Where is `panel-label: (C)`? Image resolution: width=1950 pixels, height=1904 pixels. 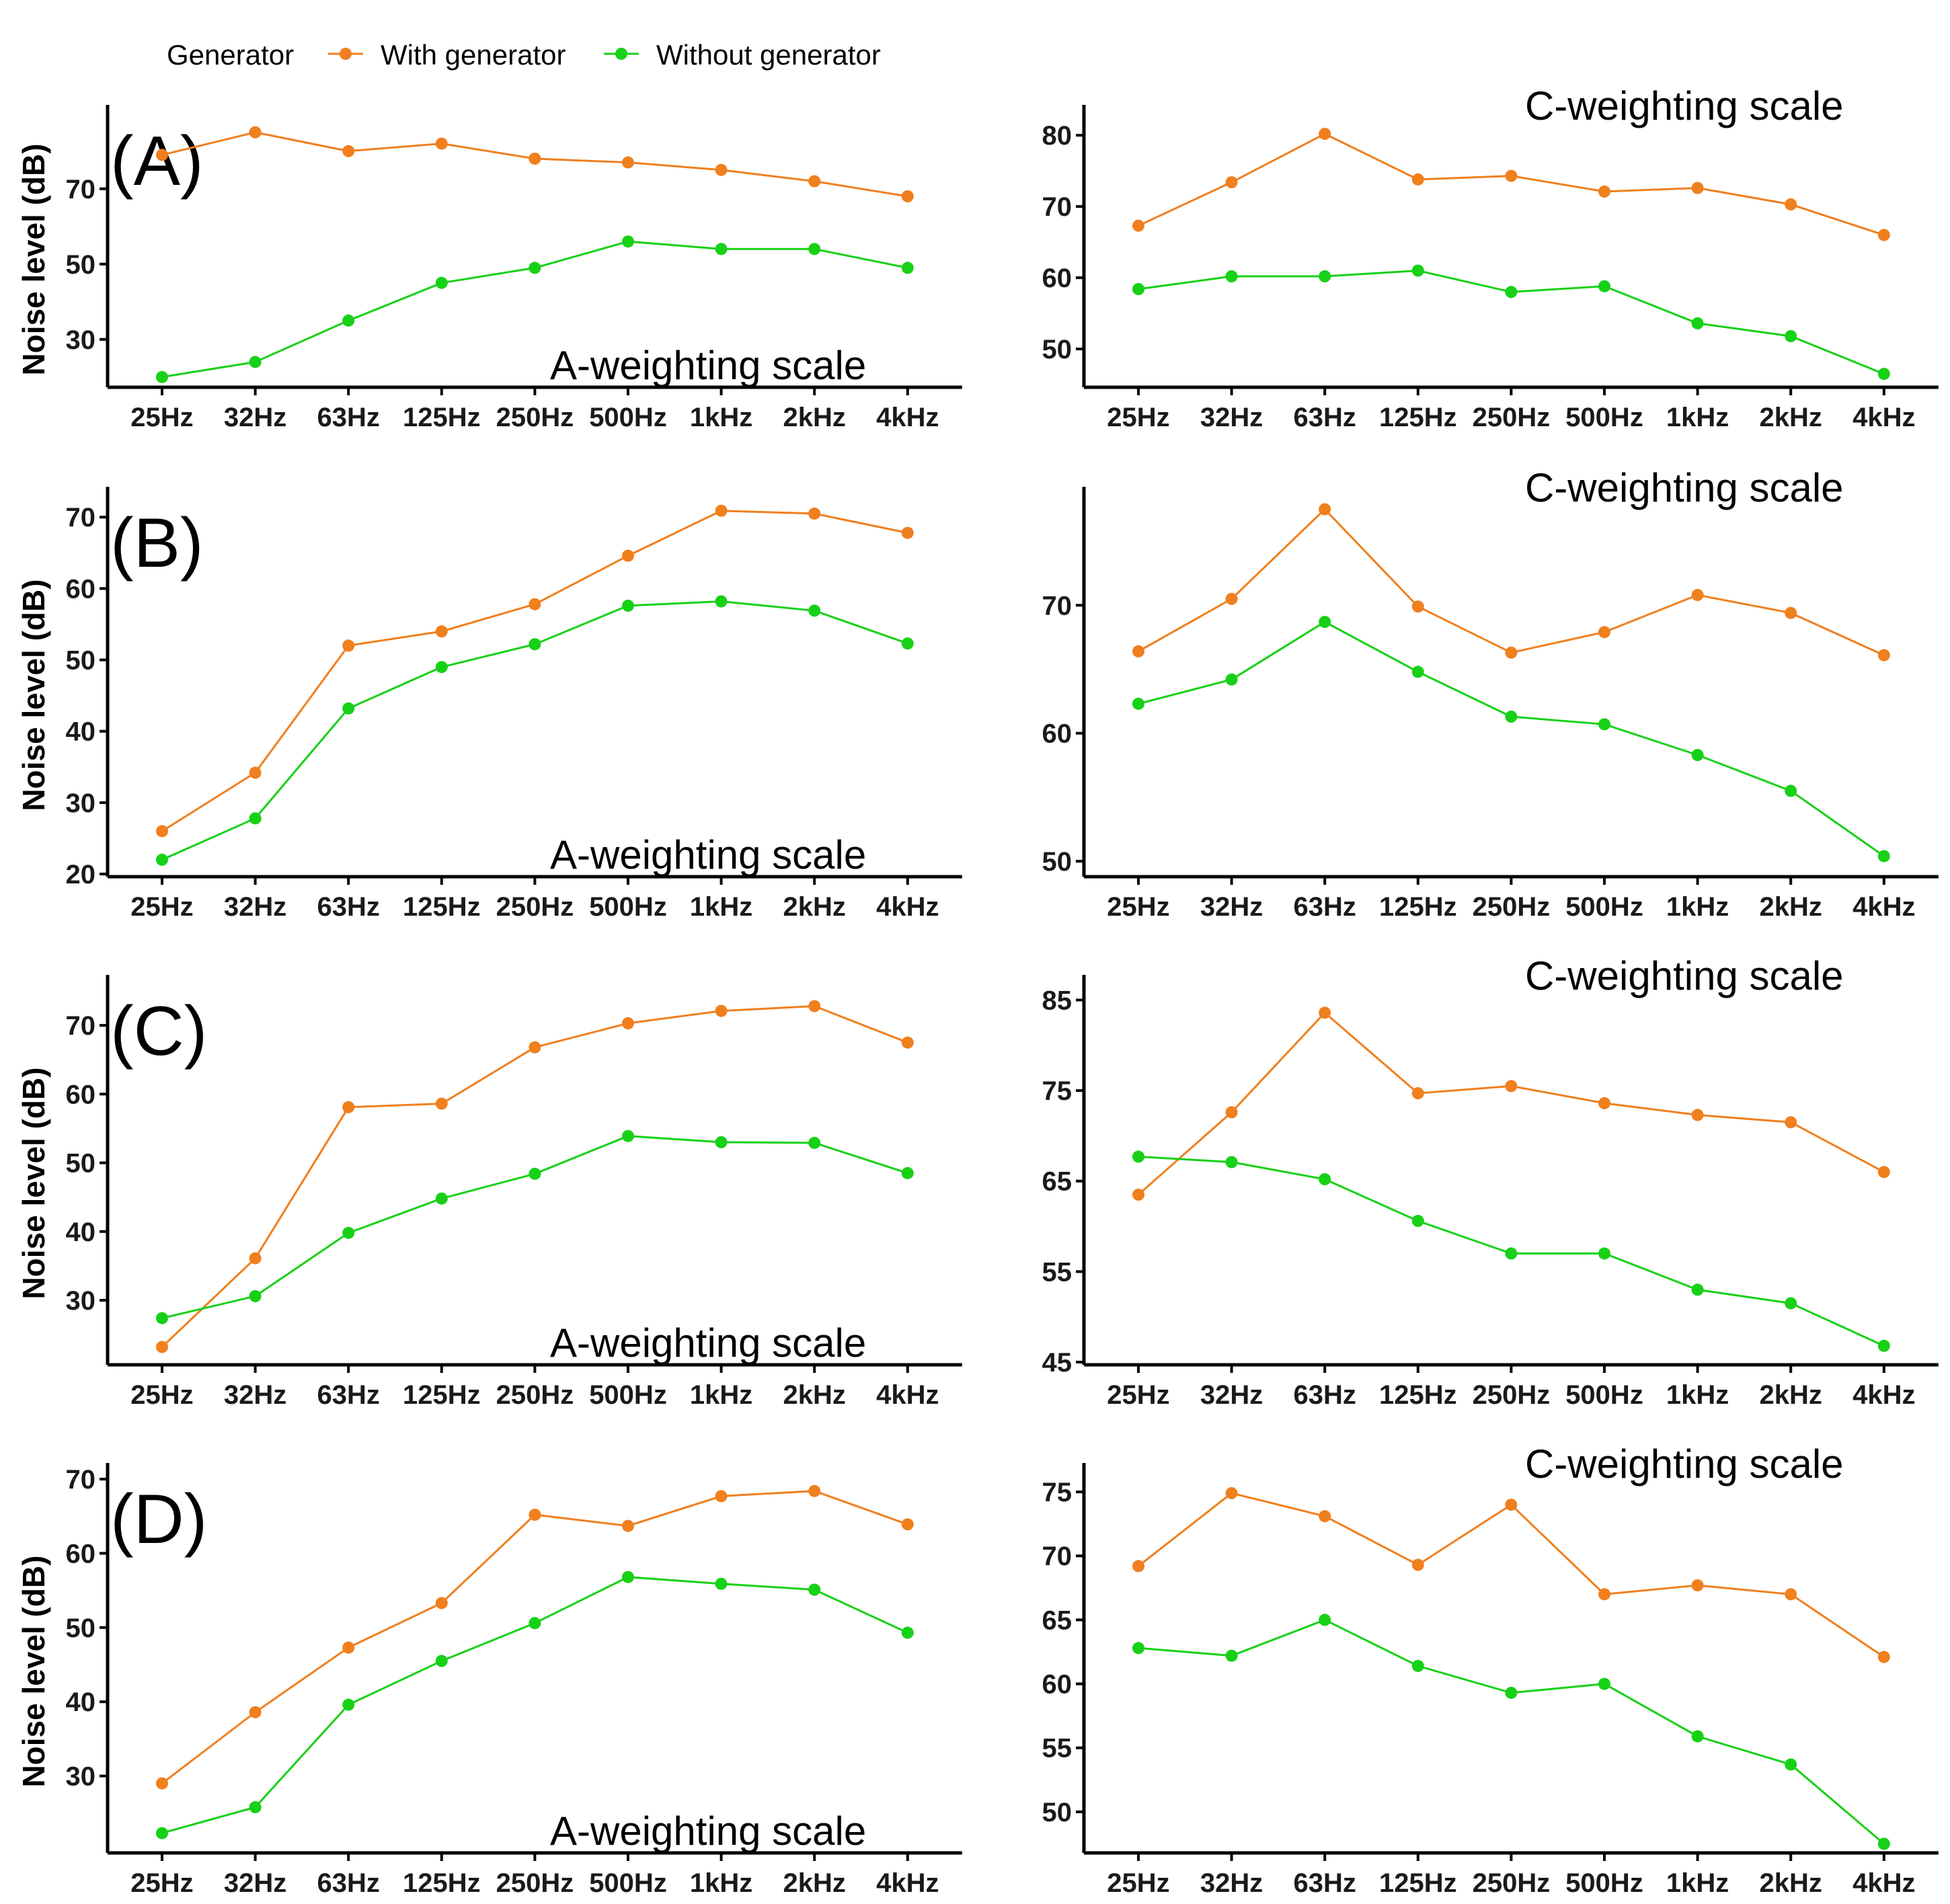
panel-label: (C) is located at coordinates (158, 1031).